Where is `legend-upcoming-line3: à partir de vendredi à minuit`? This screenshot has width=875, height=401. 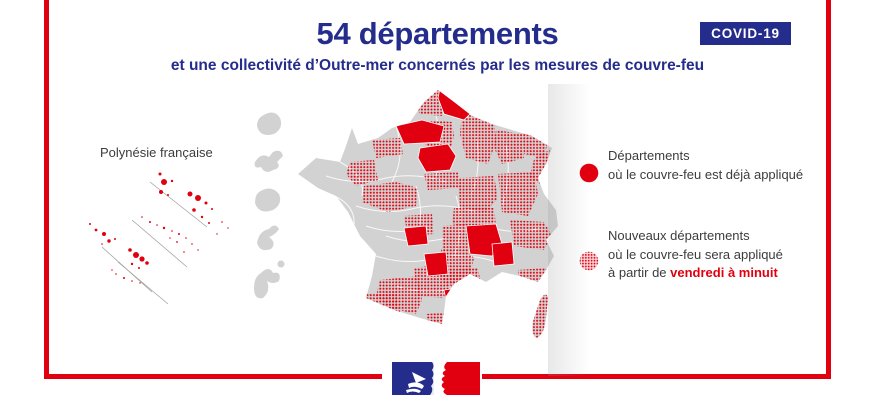 legend-upcoming-line3: à partir de vendredi à minuit is located at coordinates (693, 272).